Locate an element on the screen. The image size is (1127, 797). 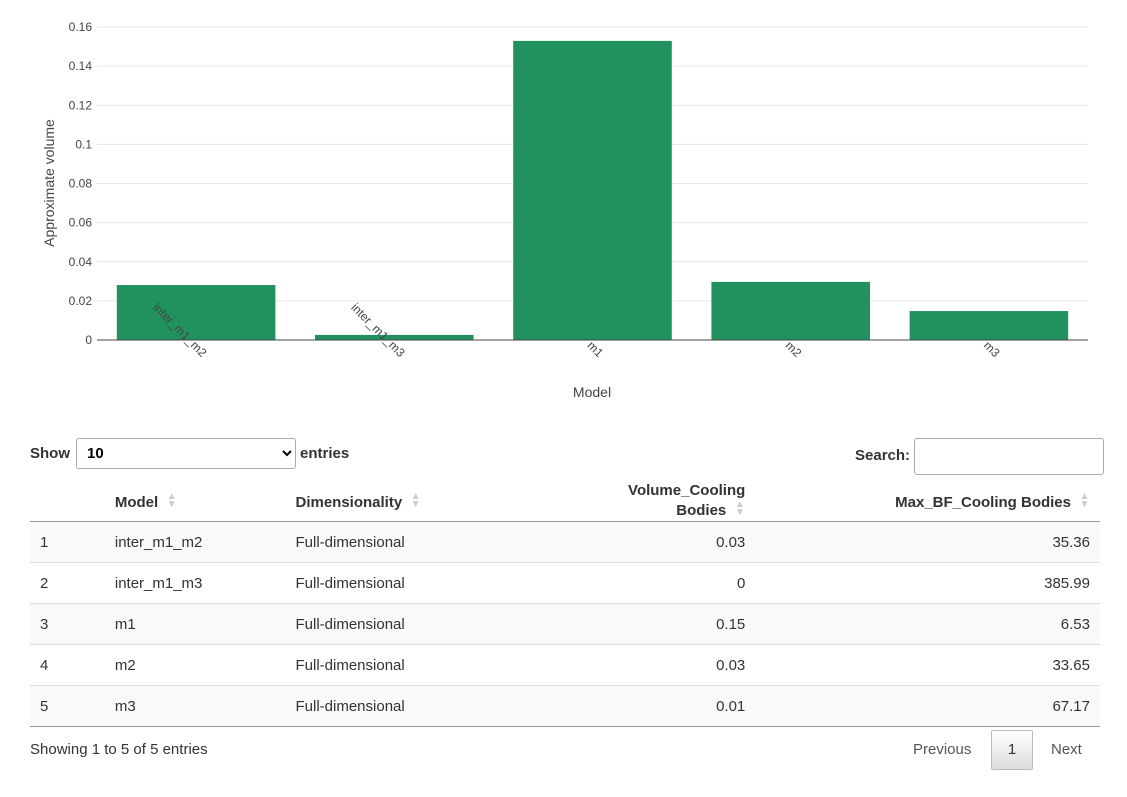
table-row: 5 m3 Full-dimensional 0.01 67.17 is located at coordinates (565, 706).